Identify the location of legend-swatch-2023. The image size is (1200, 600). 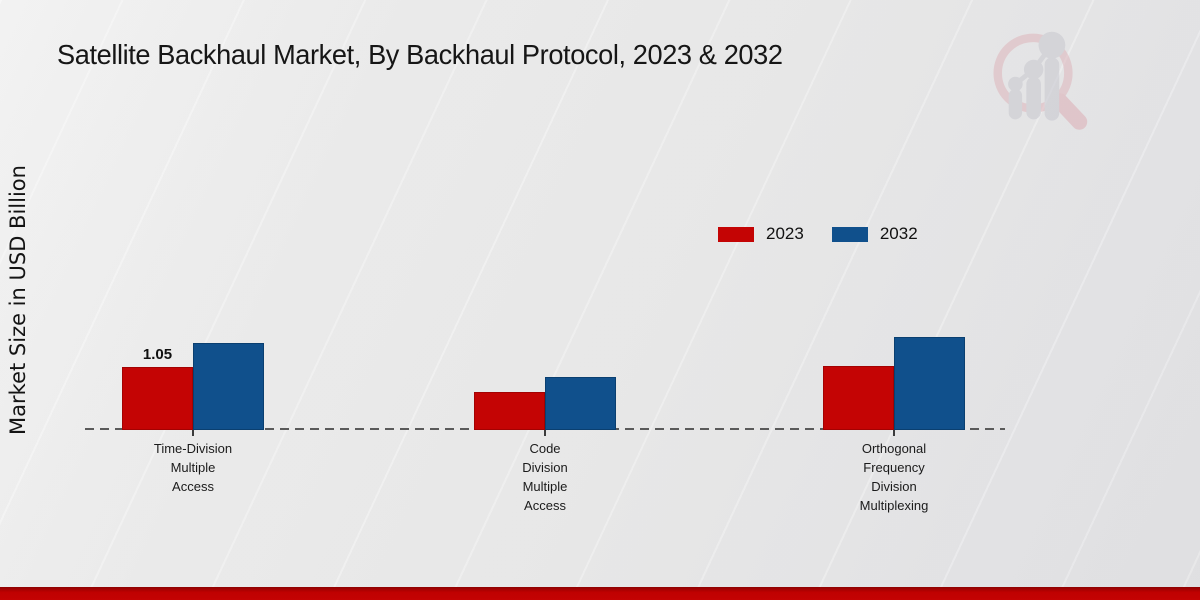
(736, 234).